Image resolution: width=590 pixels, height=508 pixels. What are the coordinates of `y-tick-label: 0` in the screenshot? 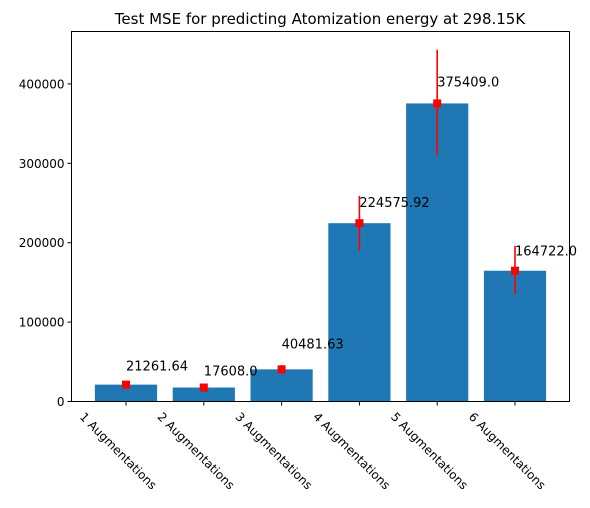 It's located at (61, 402).